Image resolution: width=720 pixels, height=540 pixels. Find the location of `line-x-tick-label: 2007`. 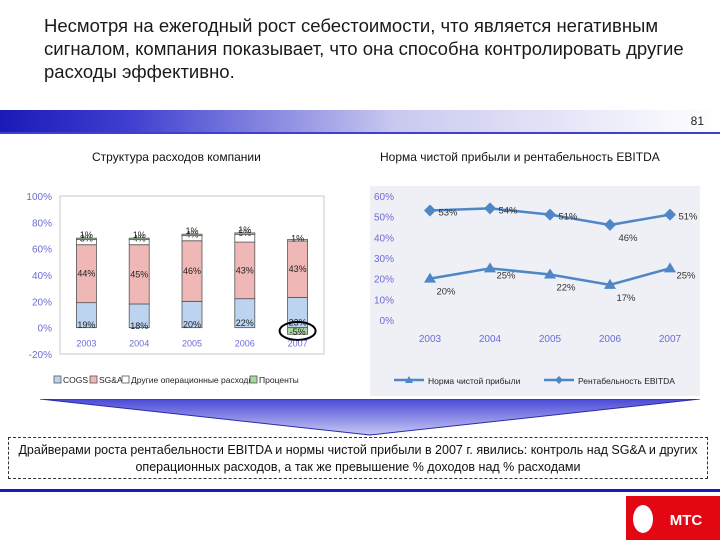

line-x-tick-label: 2007 is located at coordinates (670, 339).